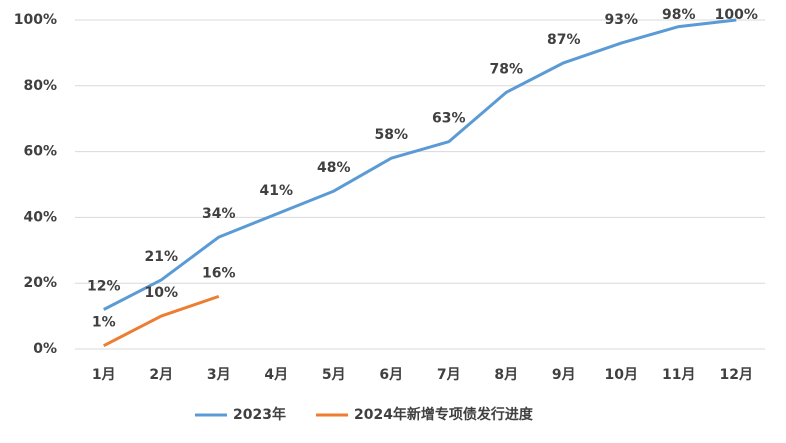  What do you see at coordinates (391, 375) in the screenshot?
I see `x-tick-label: 6月` at bounding box center [391, 375].